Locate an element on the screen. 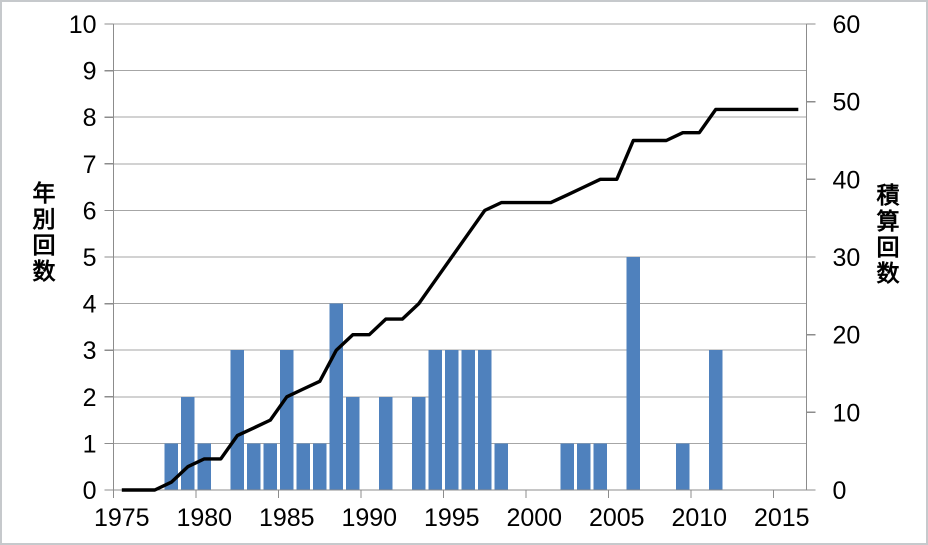 Image resolution: width=928 pixels, height=545 pixels. bar-1987 is located at coordinates (320, 466).